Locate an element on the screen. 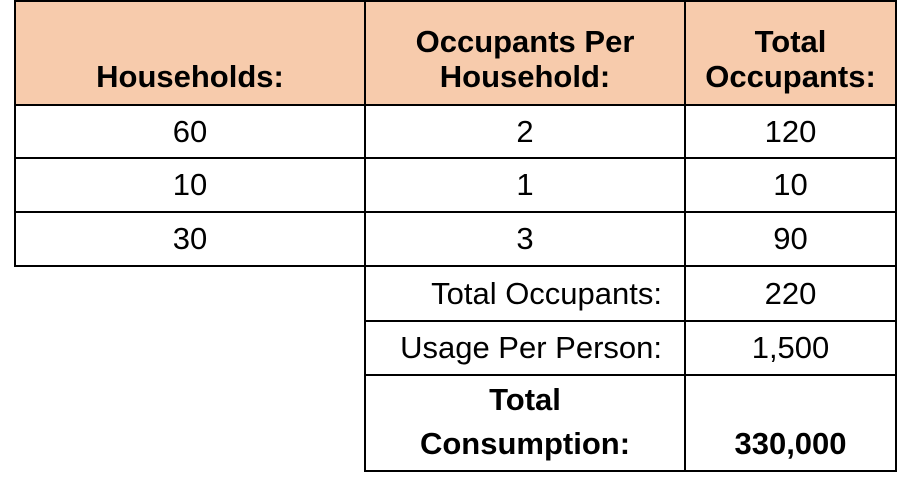 The image size is (917, 480). header-occupants-per-household: Occupants Per Household: is located at coordinates (525, 53).